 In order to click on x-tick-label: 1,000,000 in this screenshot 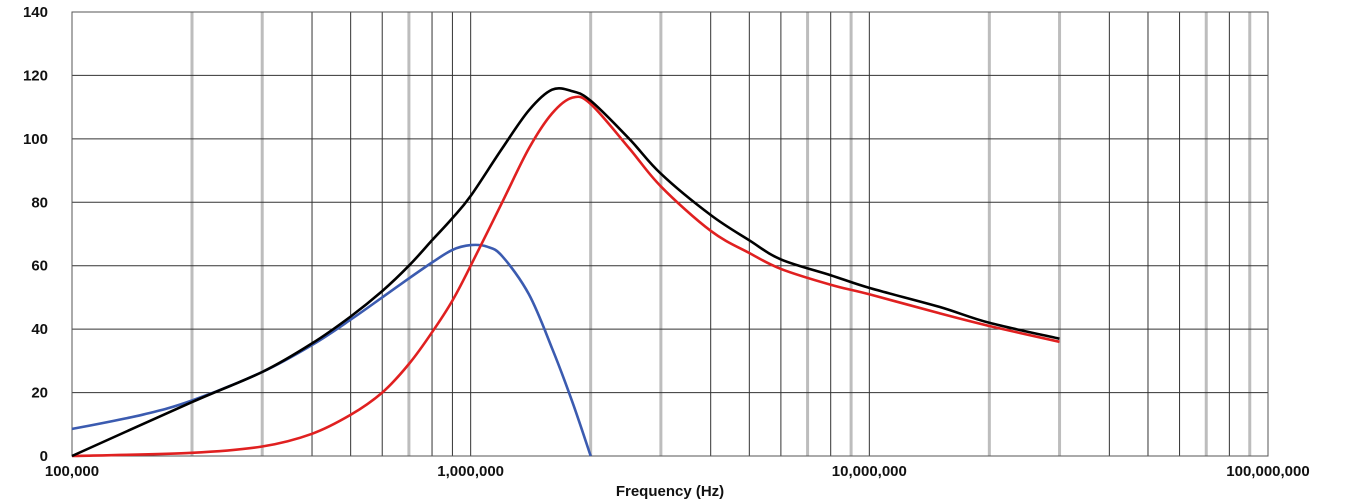, I will do `click(470, 471)`.